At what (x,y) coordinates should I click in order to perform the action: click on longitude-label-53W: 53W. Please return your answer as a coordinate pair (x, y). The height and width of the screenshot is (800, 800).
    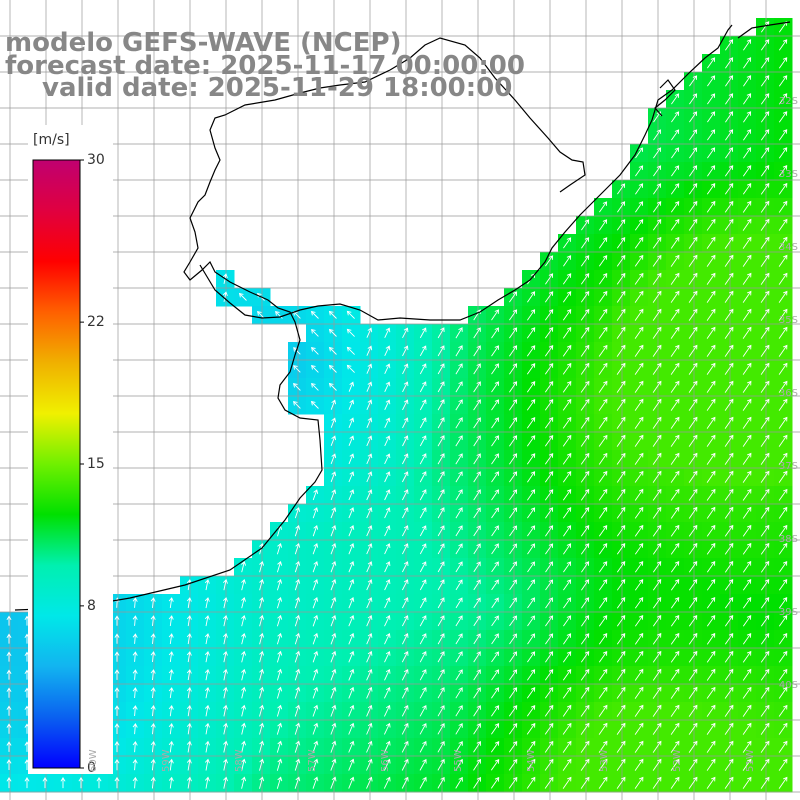
    Looking at the image, I should click on (604, 760).